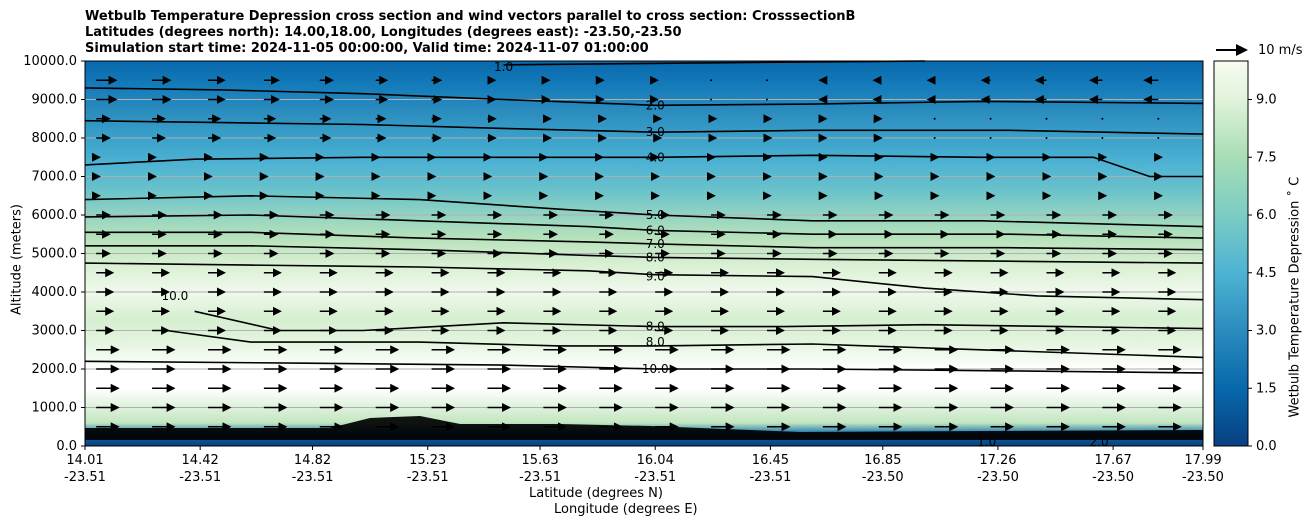 The width and height of the screenshot is (1312, 526). What do you see at coordinates (1266, 388) in the screenshot?
I see `colorbar-tick-label: 1.5` at bounding box center [1266, 388].